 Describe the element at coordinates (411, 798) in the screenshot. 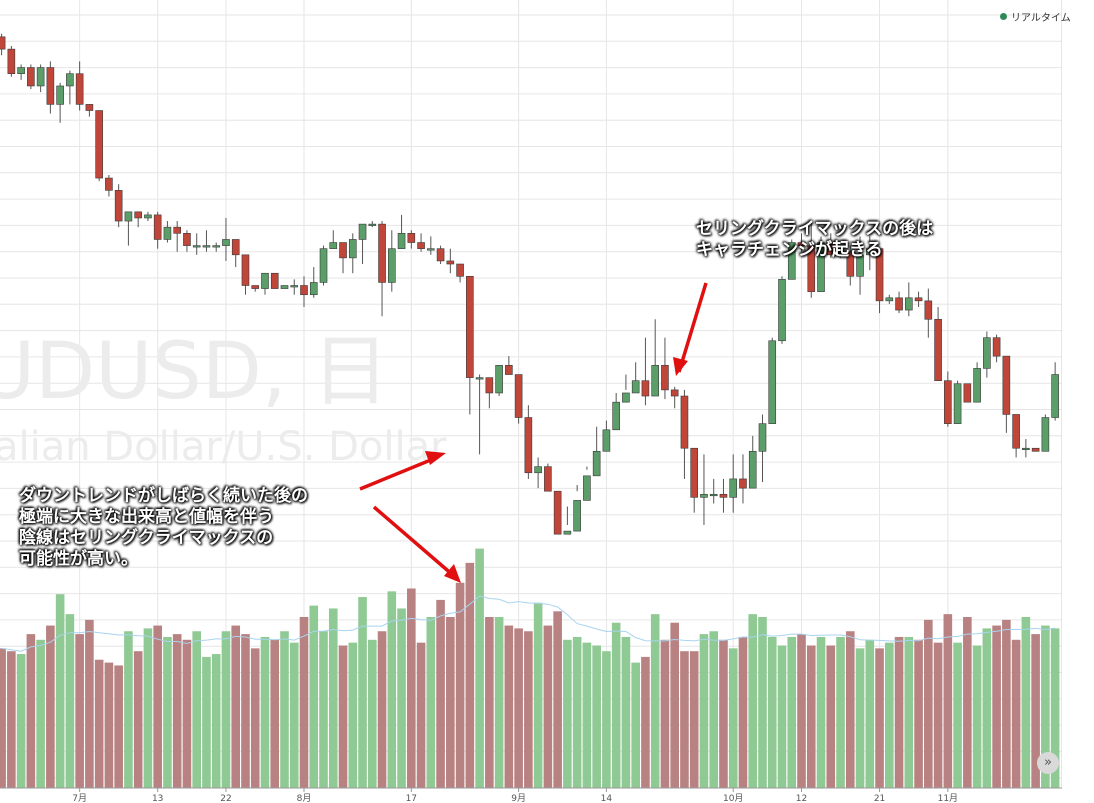

I see `x-tick-label: 17` at that location.